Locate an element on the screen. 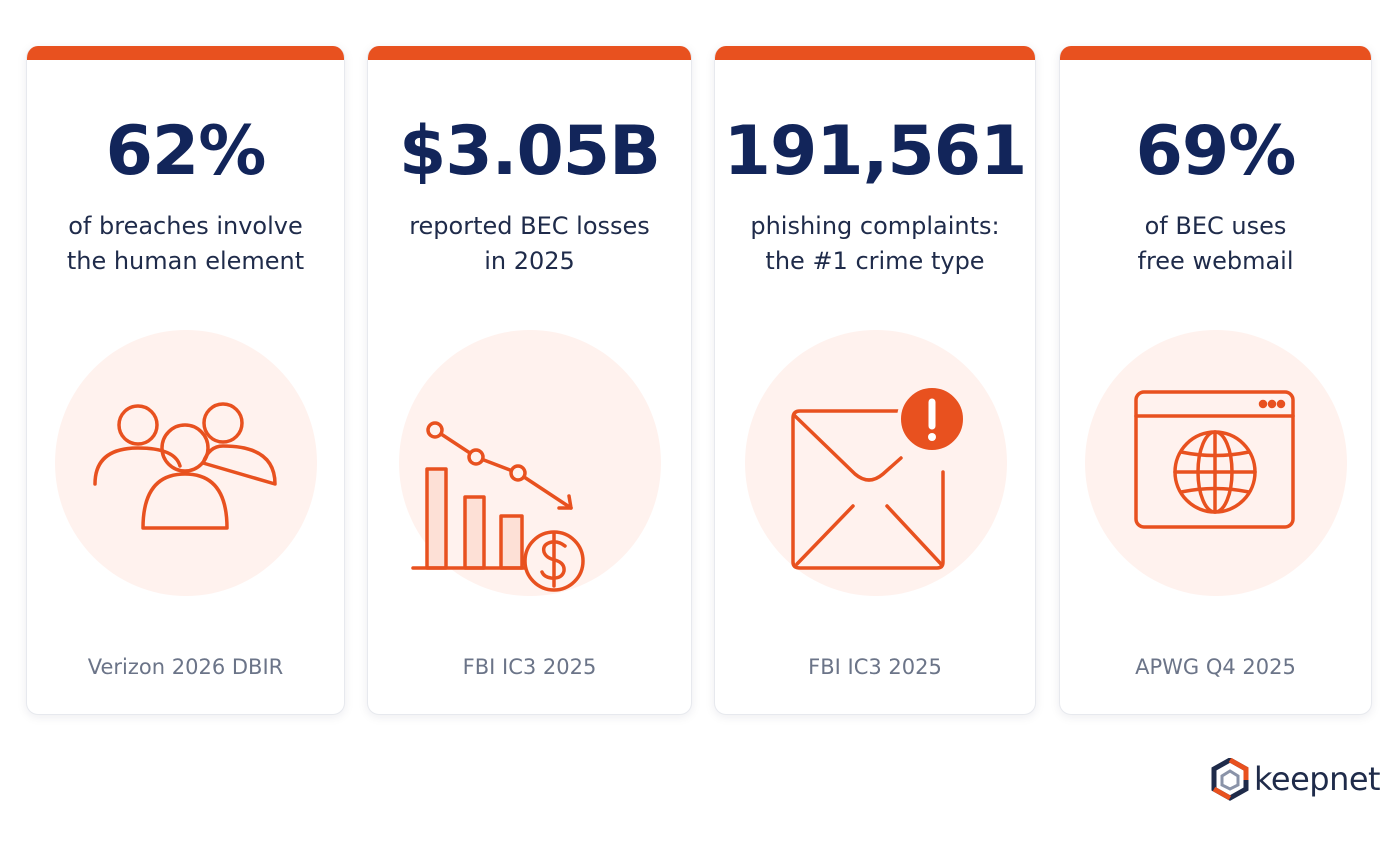  stat-value: $3.05B is located at coordinates (530, 151).